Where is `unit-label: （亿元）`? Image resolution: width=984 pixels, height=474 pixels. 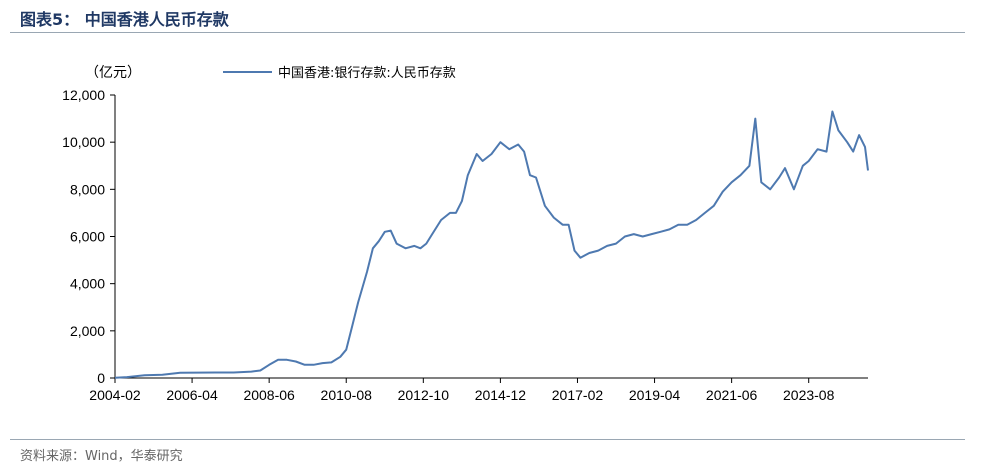
unit-label: （亿元） is located at coordinates (113, 72).